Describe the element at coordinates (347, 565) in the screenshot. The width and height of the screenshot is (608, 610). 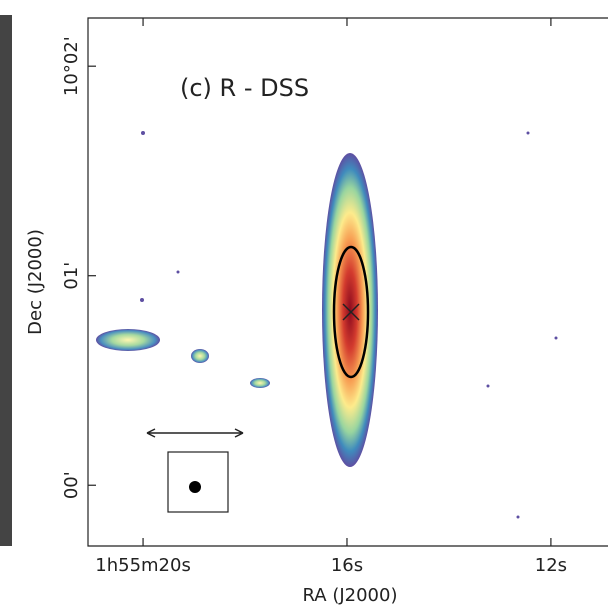
I see `x-tick-label: 16s` at that location.